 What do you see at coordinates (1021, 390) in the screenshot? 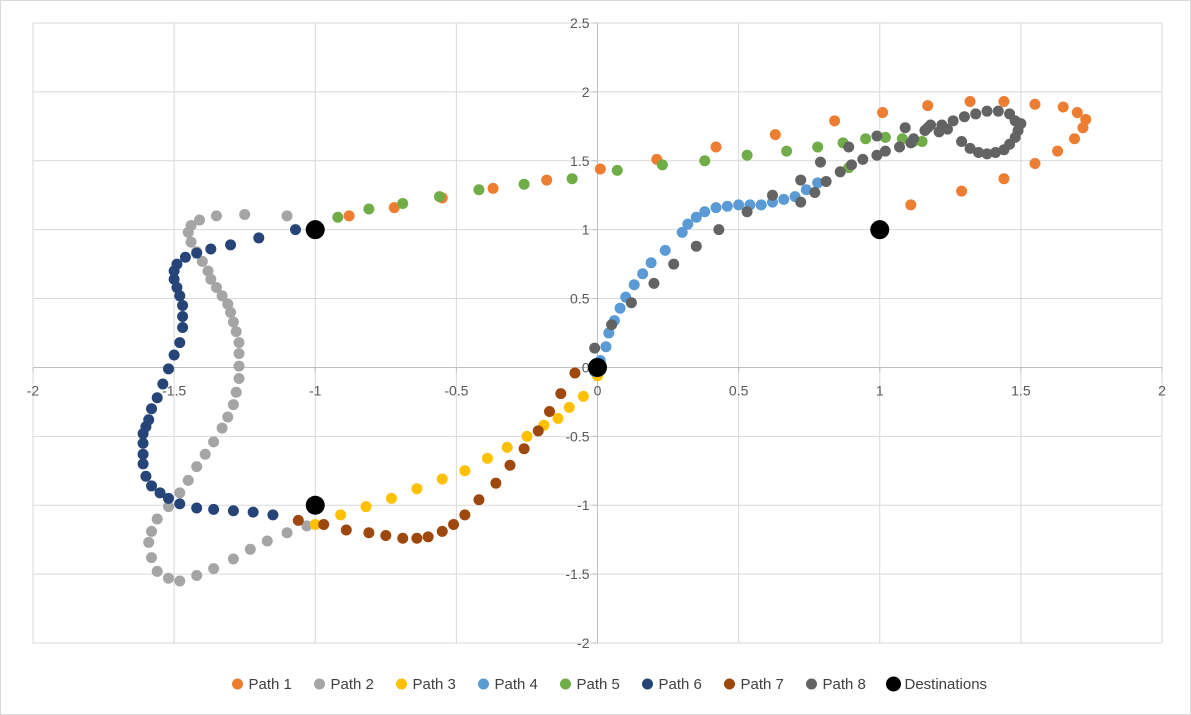
I see `x-tick-label: 1.5` at bounding box center [1021, 390].